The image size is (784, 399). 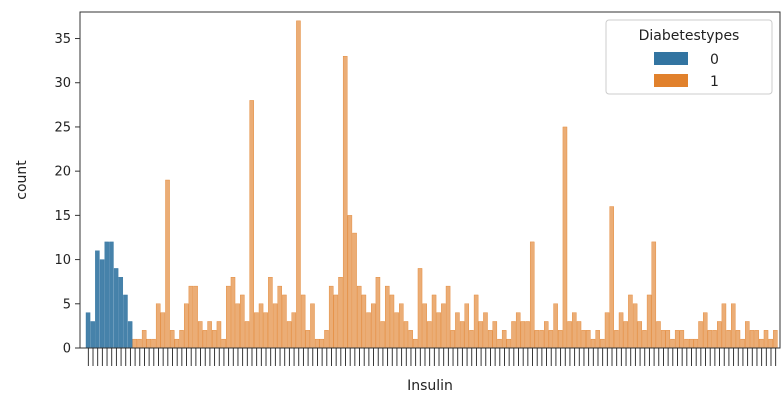 What do you see at coordinates (430, 386) in the screenshot?
I see `x-axis-label: Insulin` at bounding box center [430, 386].